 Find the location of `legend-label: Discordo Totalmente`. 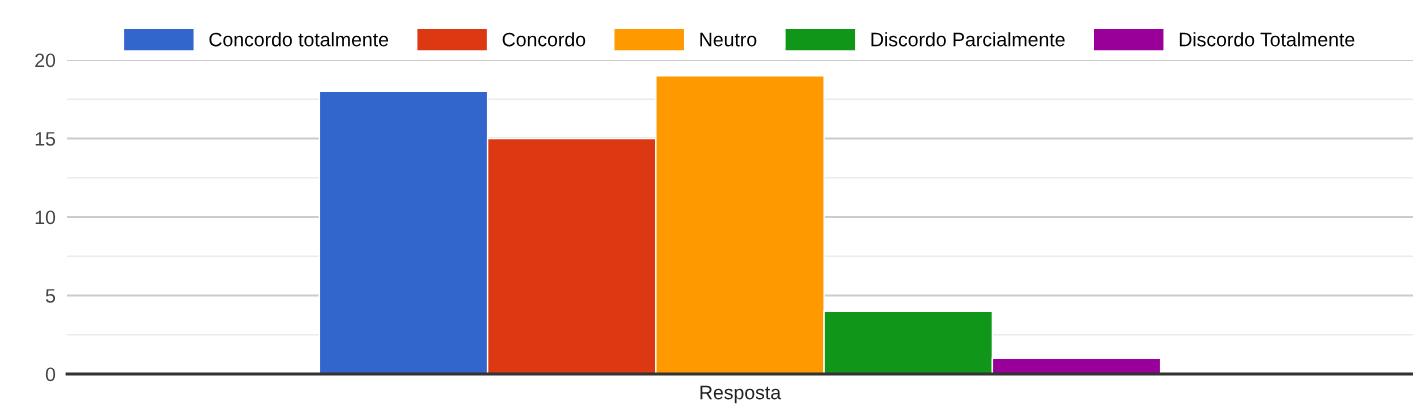

legend-label: Discordo Totalmente is located at coordinates (1267, 39).